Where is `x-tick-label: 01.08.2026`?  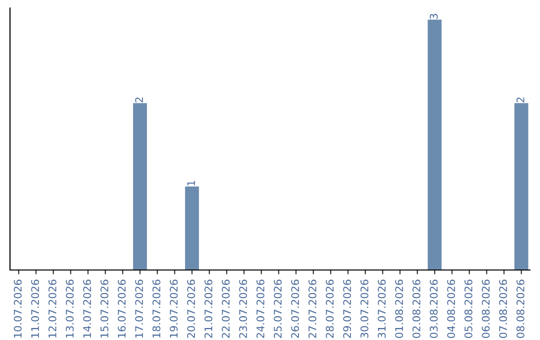 x-tick-label: 01.08.2026 is located at coordinates (399, 309).